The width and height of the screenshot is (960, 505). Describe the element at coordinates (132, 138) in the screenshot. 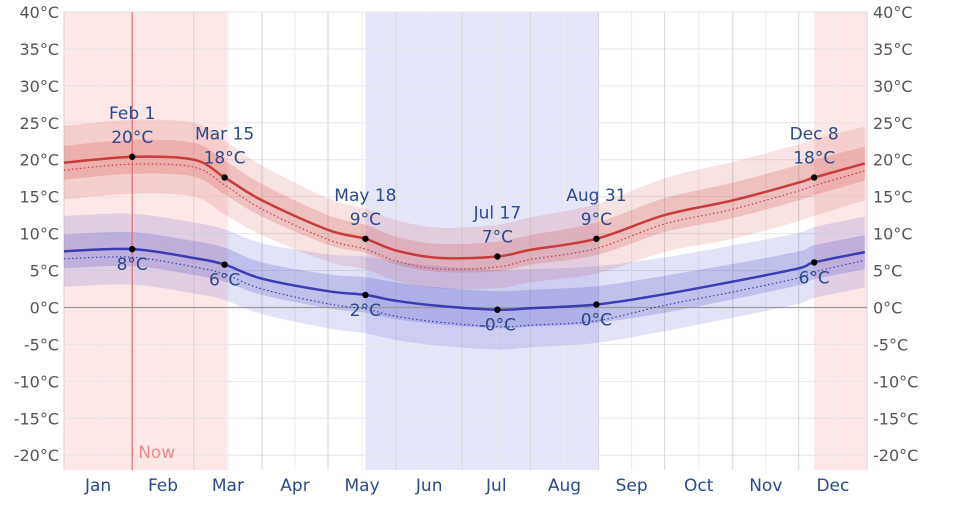

I see `annotation-value: 20°C` at that location.